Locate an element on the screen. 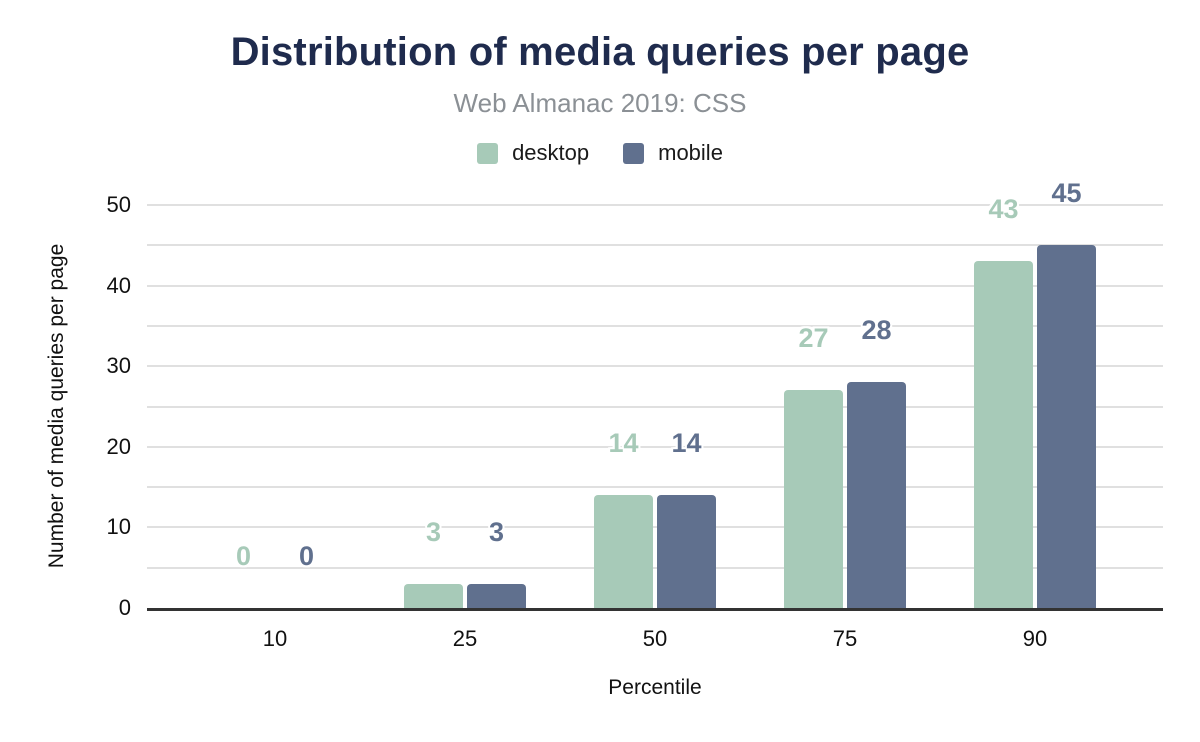  bar-value-label-mobile-p50: 14 is located at coordinates (686, 443).